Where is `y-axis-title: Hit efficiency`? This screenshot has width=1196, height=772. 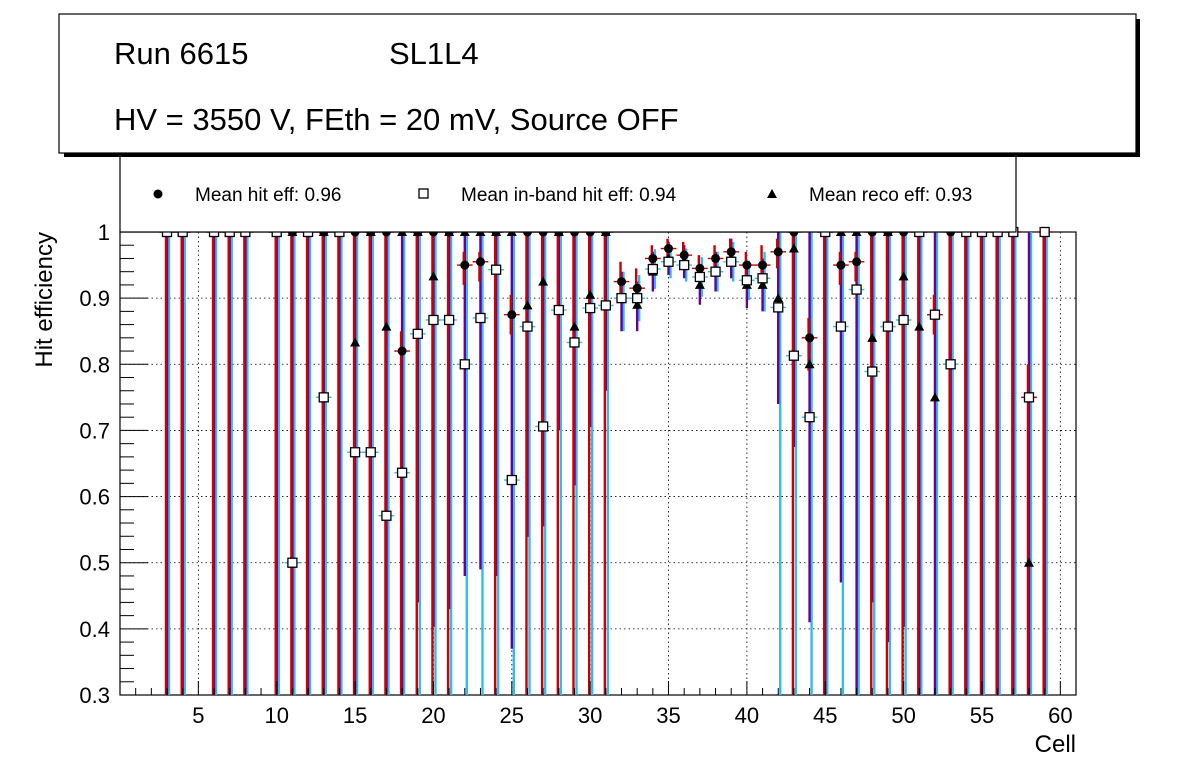
y-axis-title: Hit efficiency is located at coordinates (44, 300).